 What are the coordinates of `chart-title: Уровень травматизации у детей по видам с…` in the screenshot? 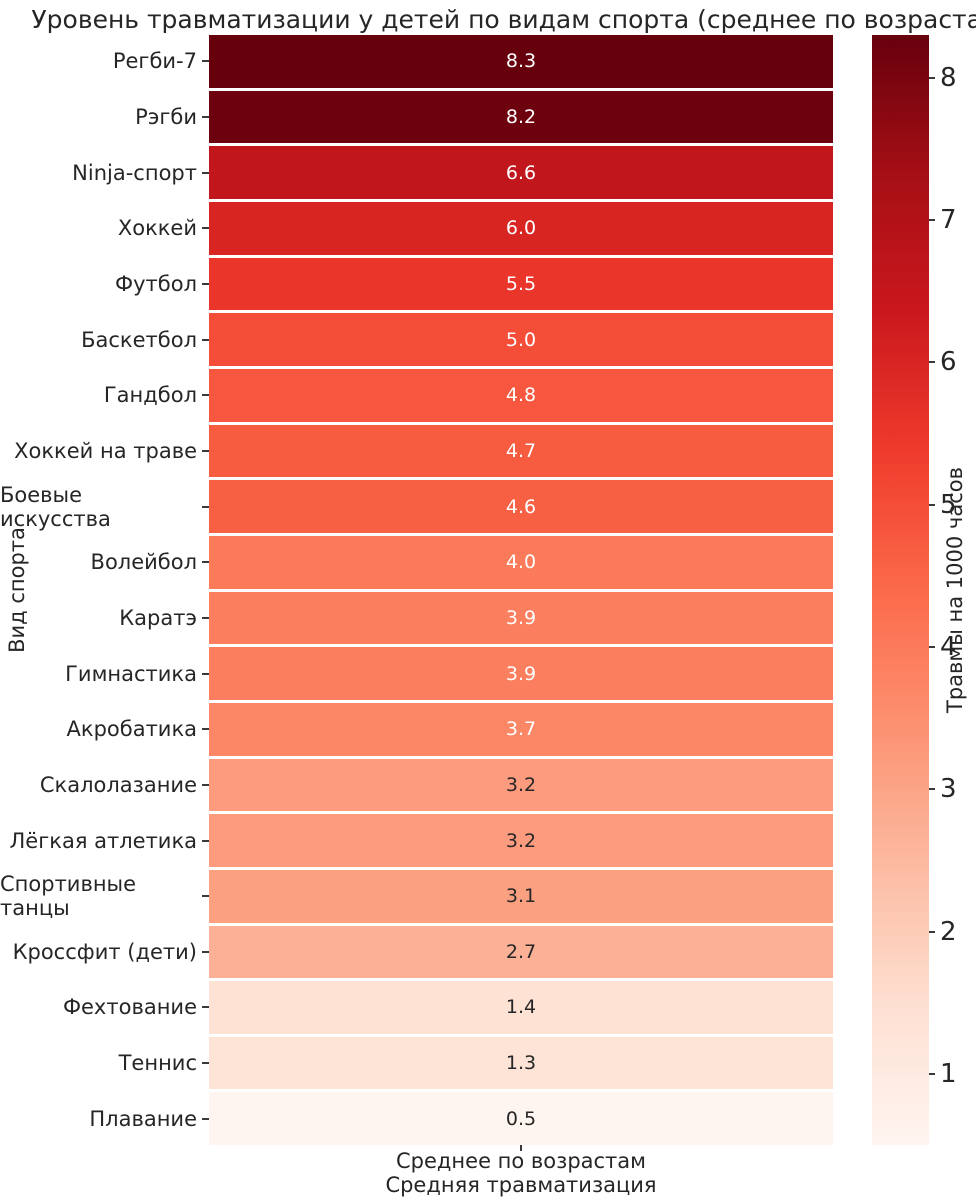 It's located at (503, 19).